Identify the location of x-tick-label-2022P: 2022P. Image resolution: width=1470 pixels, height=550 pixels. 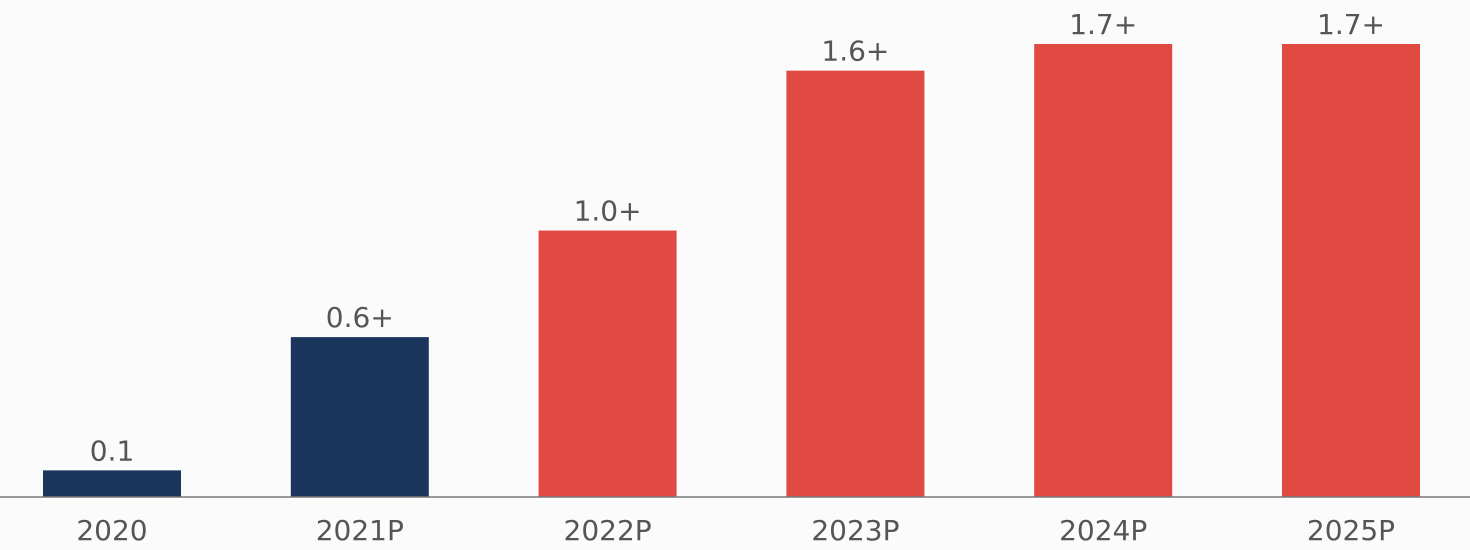
(608, 530).